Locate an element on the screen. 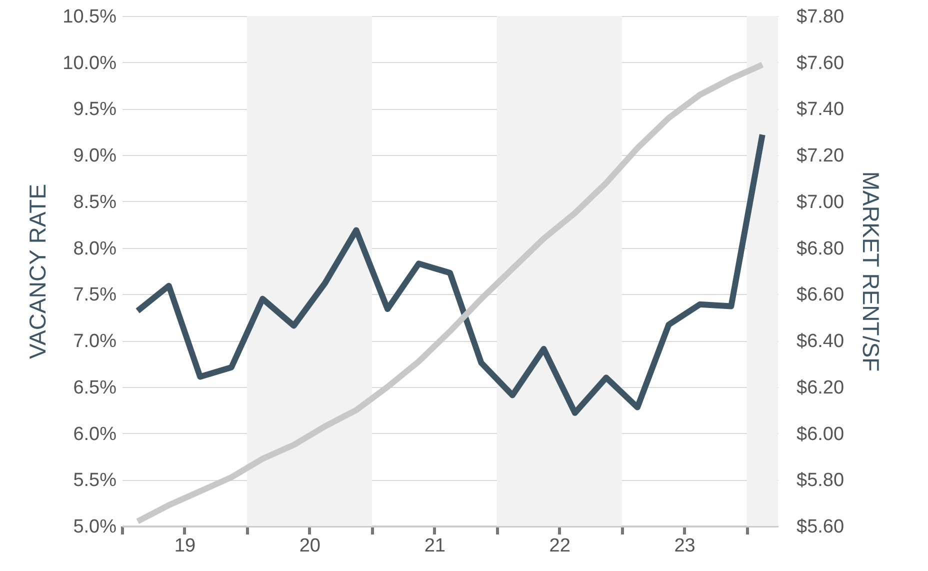 Image resolution: width=928 pixels, height=571 pixels. y2-tick-label: $5.80 is located at coordinates (820, 481).